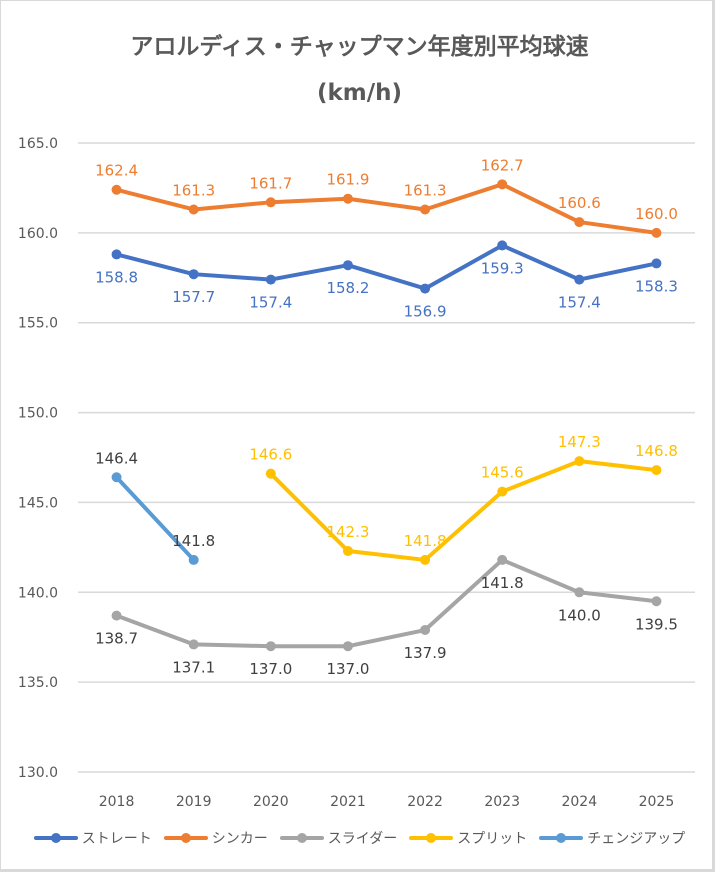  Describe the element at coordinates (38, 234) in the screenshot. I see `y-tick-label: 160.0` at that location.